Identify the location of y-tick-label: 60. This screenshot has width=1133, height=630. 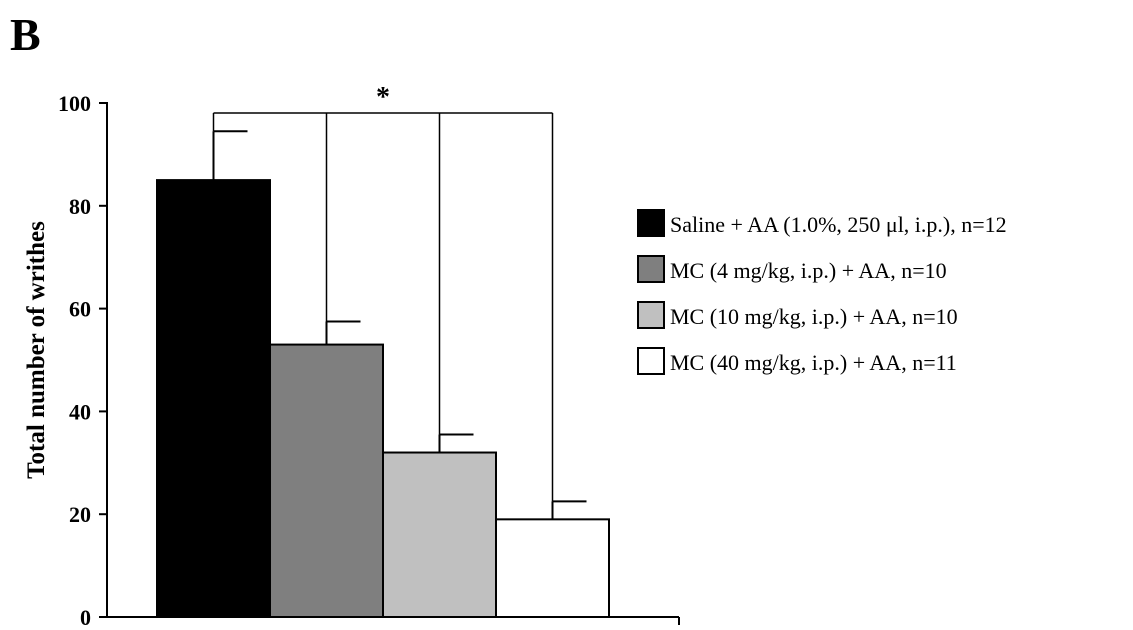
(80, 309).